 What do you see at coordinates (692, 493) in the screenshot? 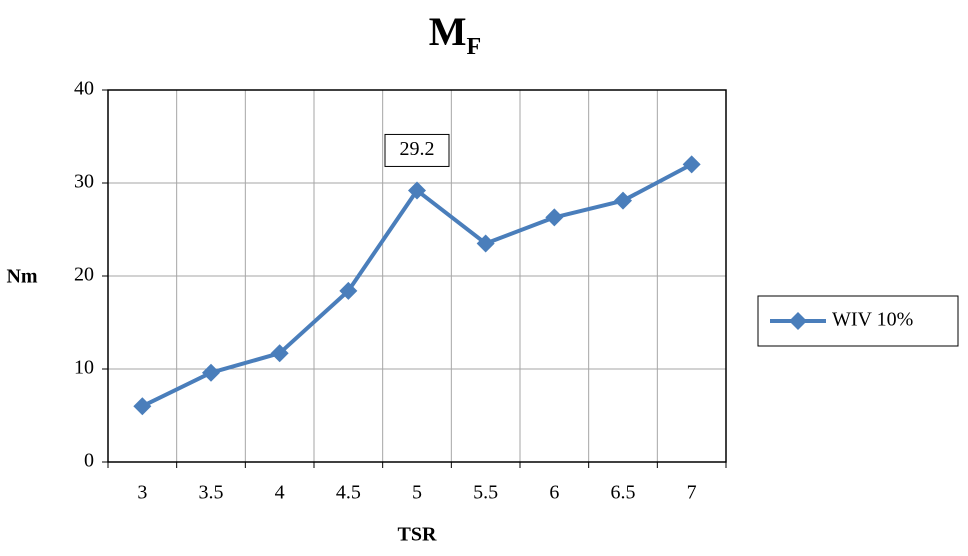
I see `x-tick-label: 7` at bounding box center [692, 493].